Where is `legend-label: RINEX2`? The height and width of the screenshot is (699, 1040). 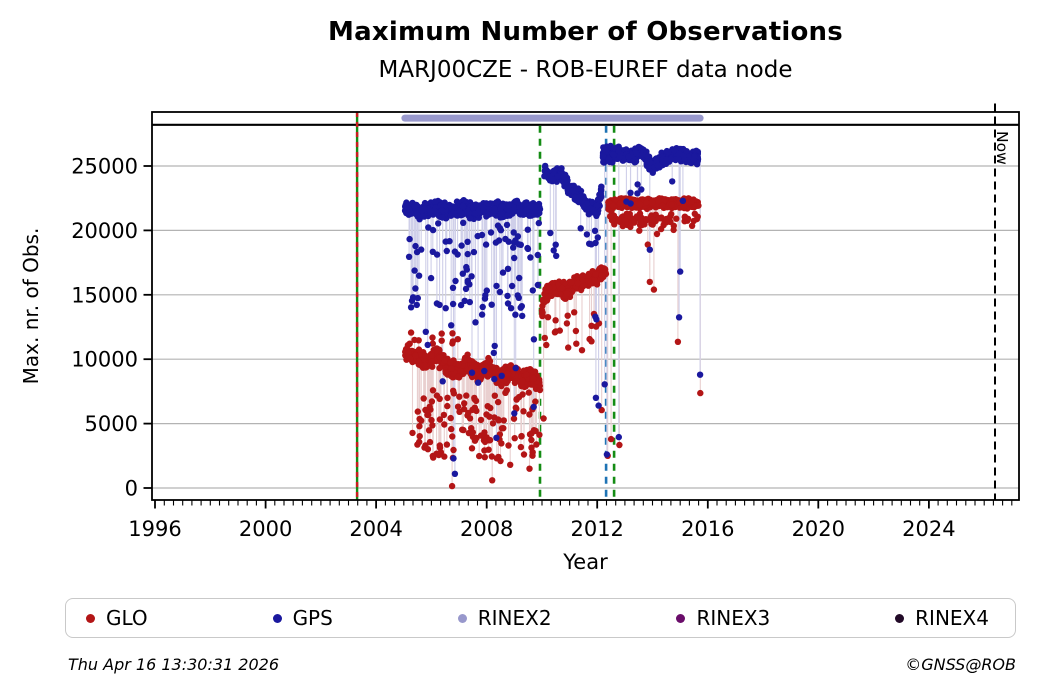
legend-label: RINEX2 is located at coordinates (514, 618).